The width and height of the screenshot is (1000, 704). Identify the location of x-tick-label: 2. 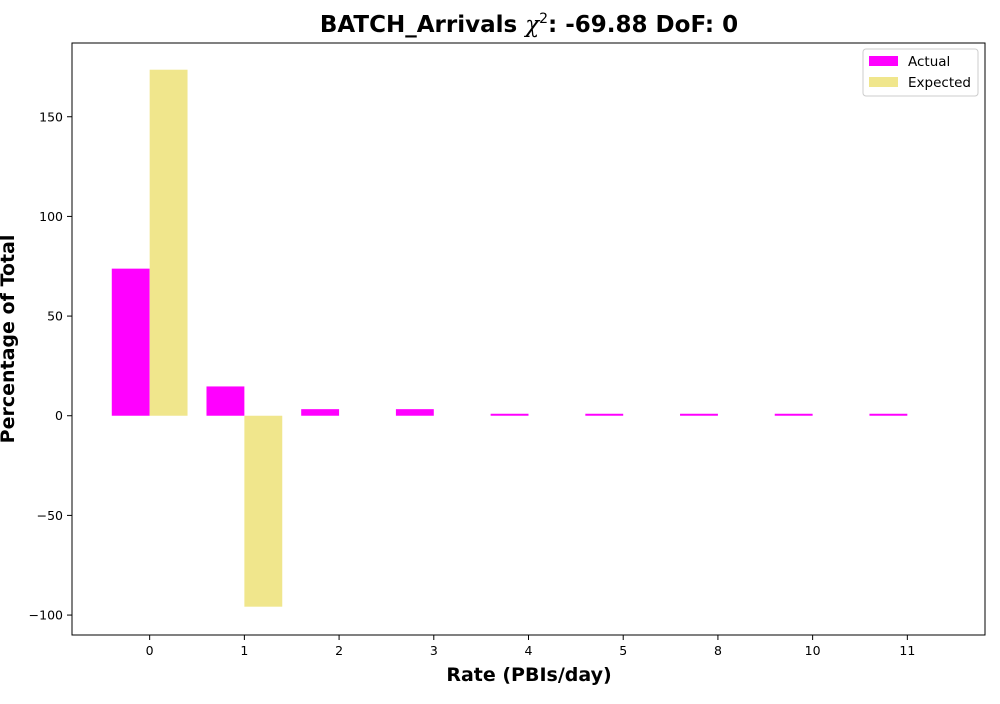
(339, 650).